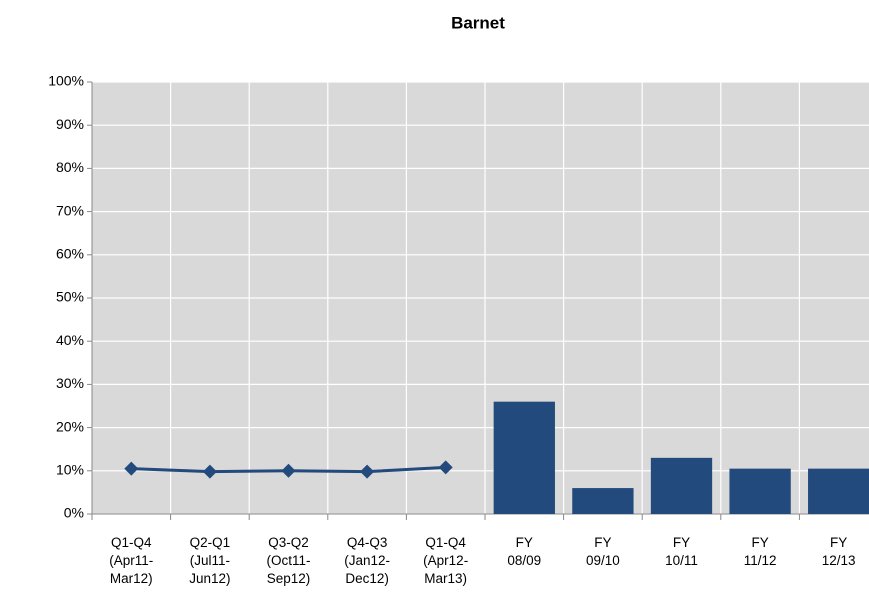  What do you see at coordinates (70, 254) in the screenshot?
I see `y-tick-label: 60%` at bounding box center [70, 254].